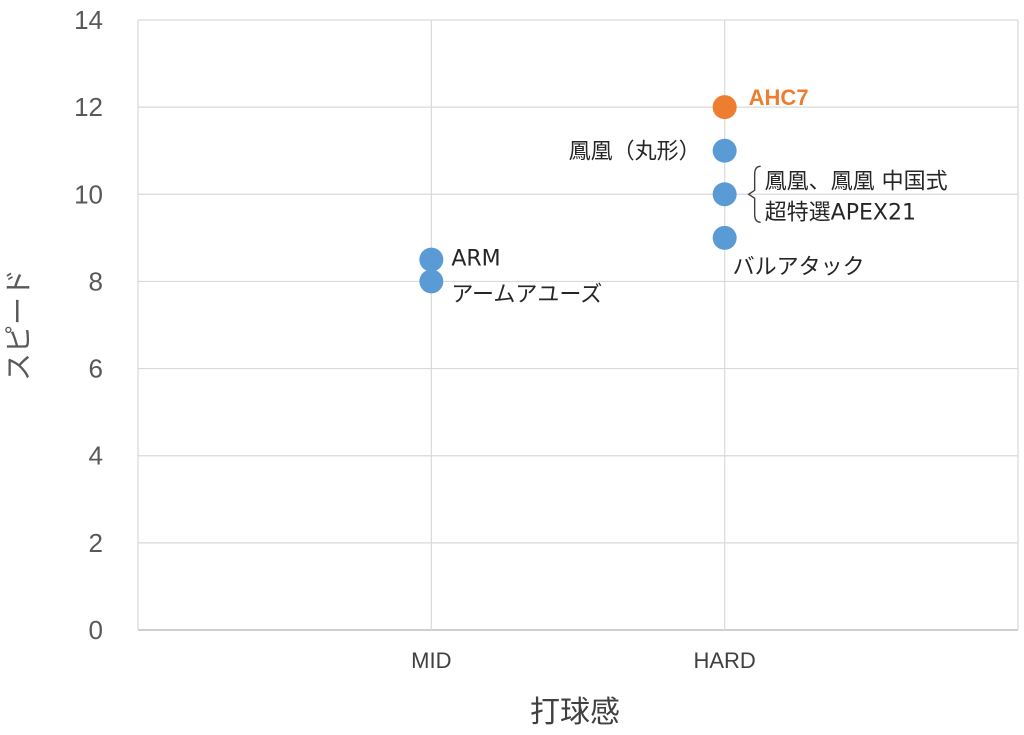 Image resolution: width=1024 pixels, height=735 pixels. I want to click on y-axis-title-text: スピード, so click(18, 325).